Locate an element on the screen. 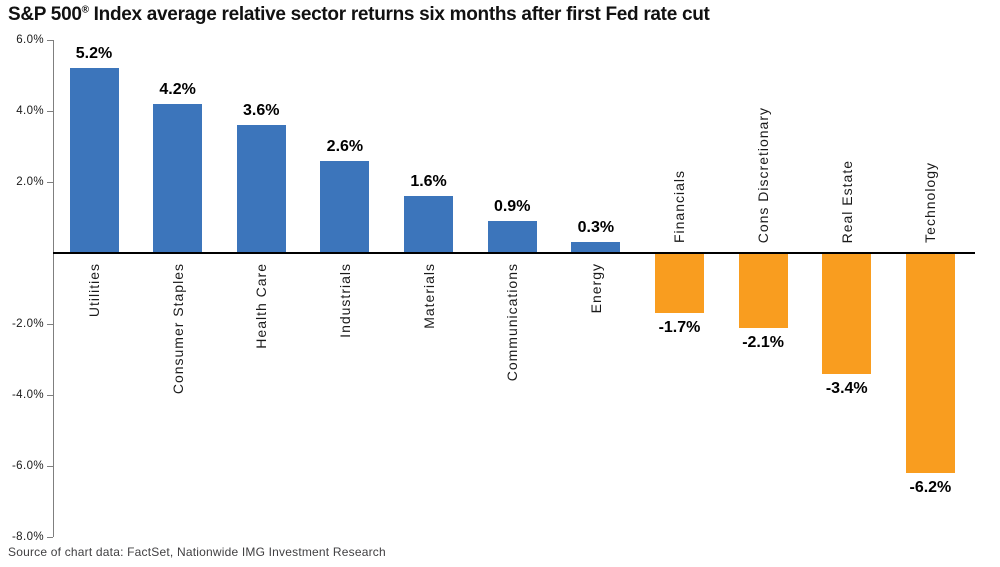 The height and width of the screenshot is (567, 1000). bar-technology is located at coordinates (930, 363).